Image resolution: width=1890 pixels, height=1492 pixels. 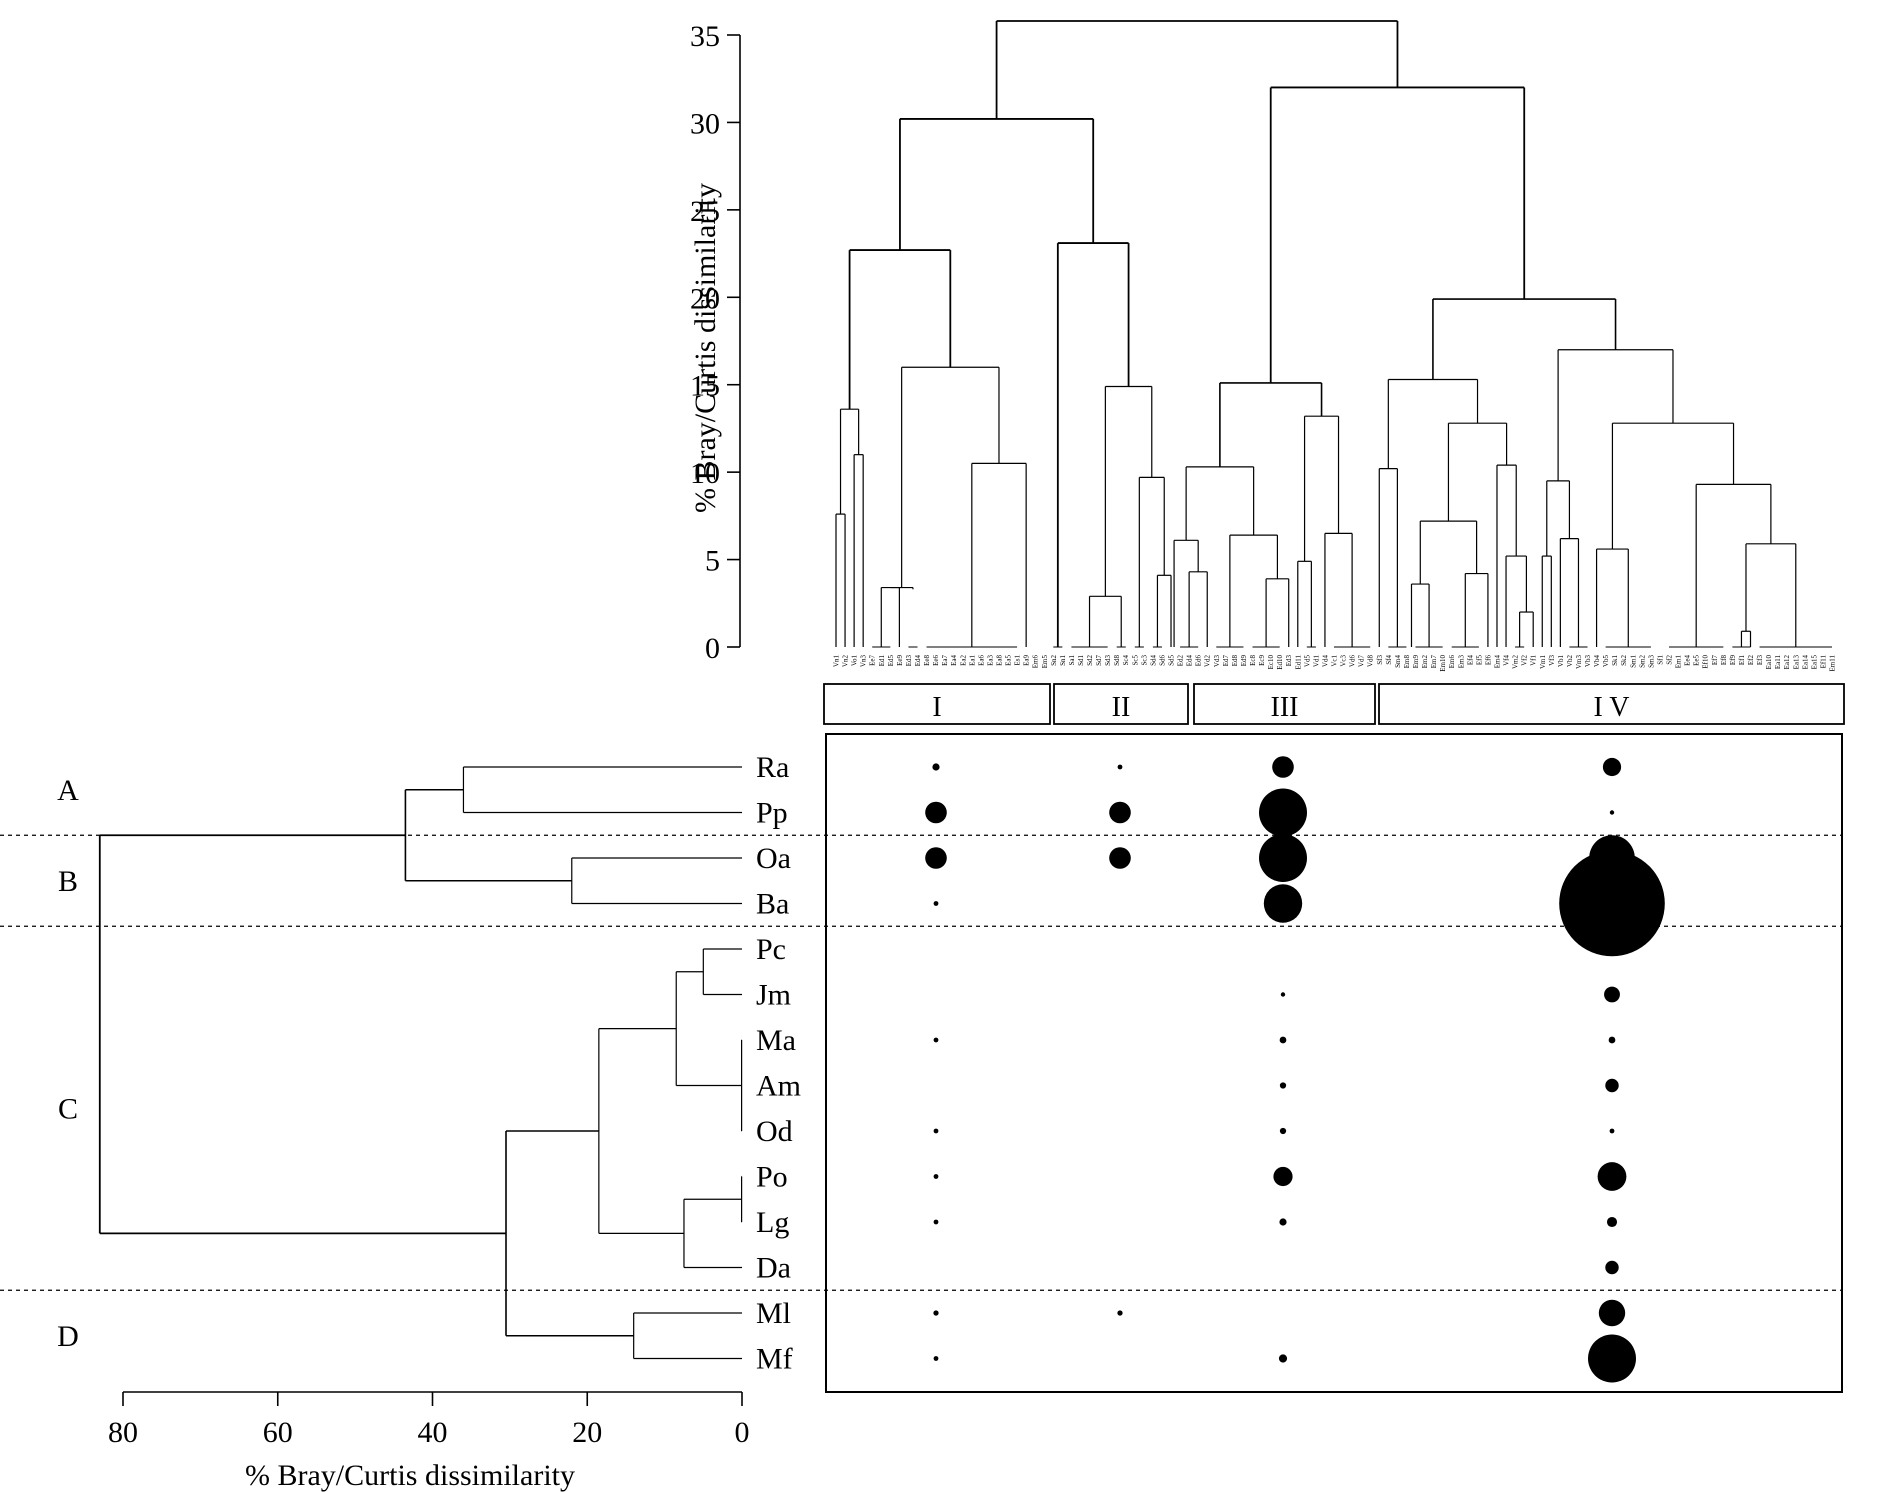 What do you see at coordinates (1425, 662) in the screenshot?
I see `top-leaf-label: Em2` at bounding box center [1425, 662].